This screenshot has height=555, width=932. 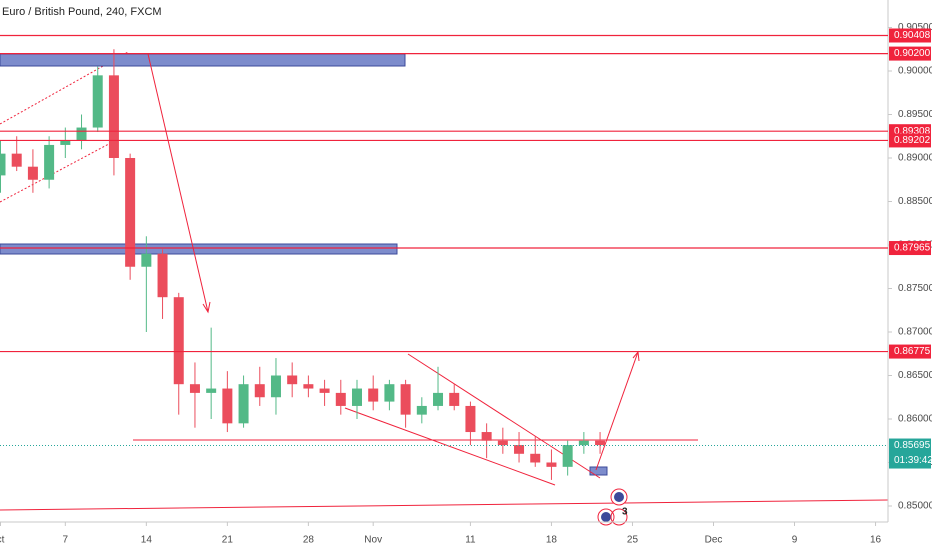 I want to click on level-label: 0.90200, so click(x=912, y=53).